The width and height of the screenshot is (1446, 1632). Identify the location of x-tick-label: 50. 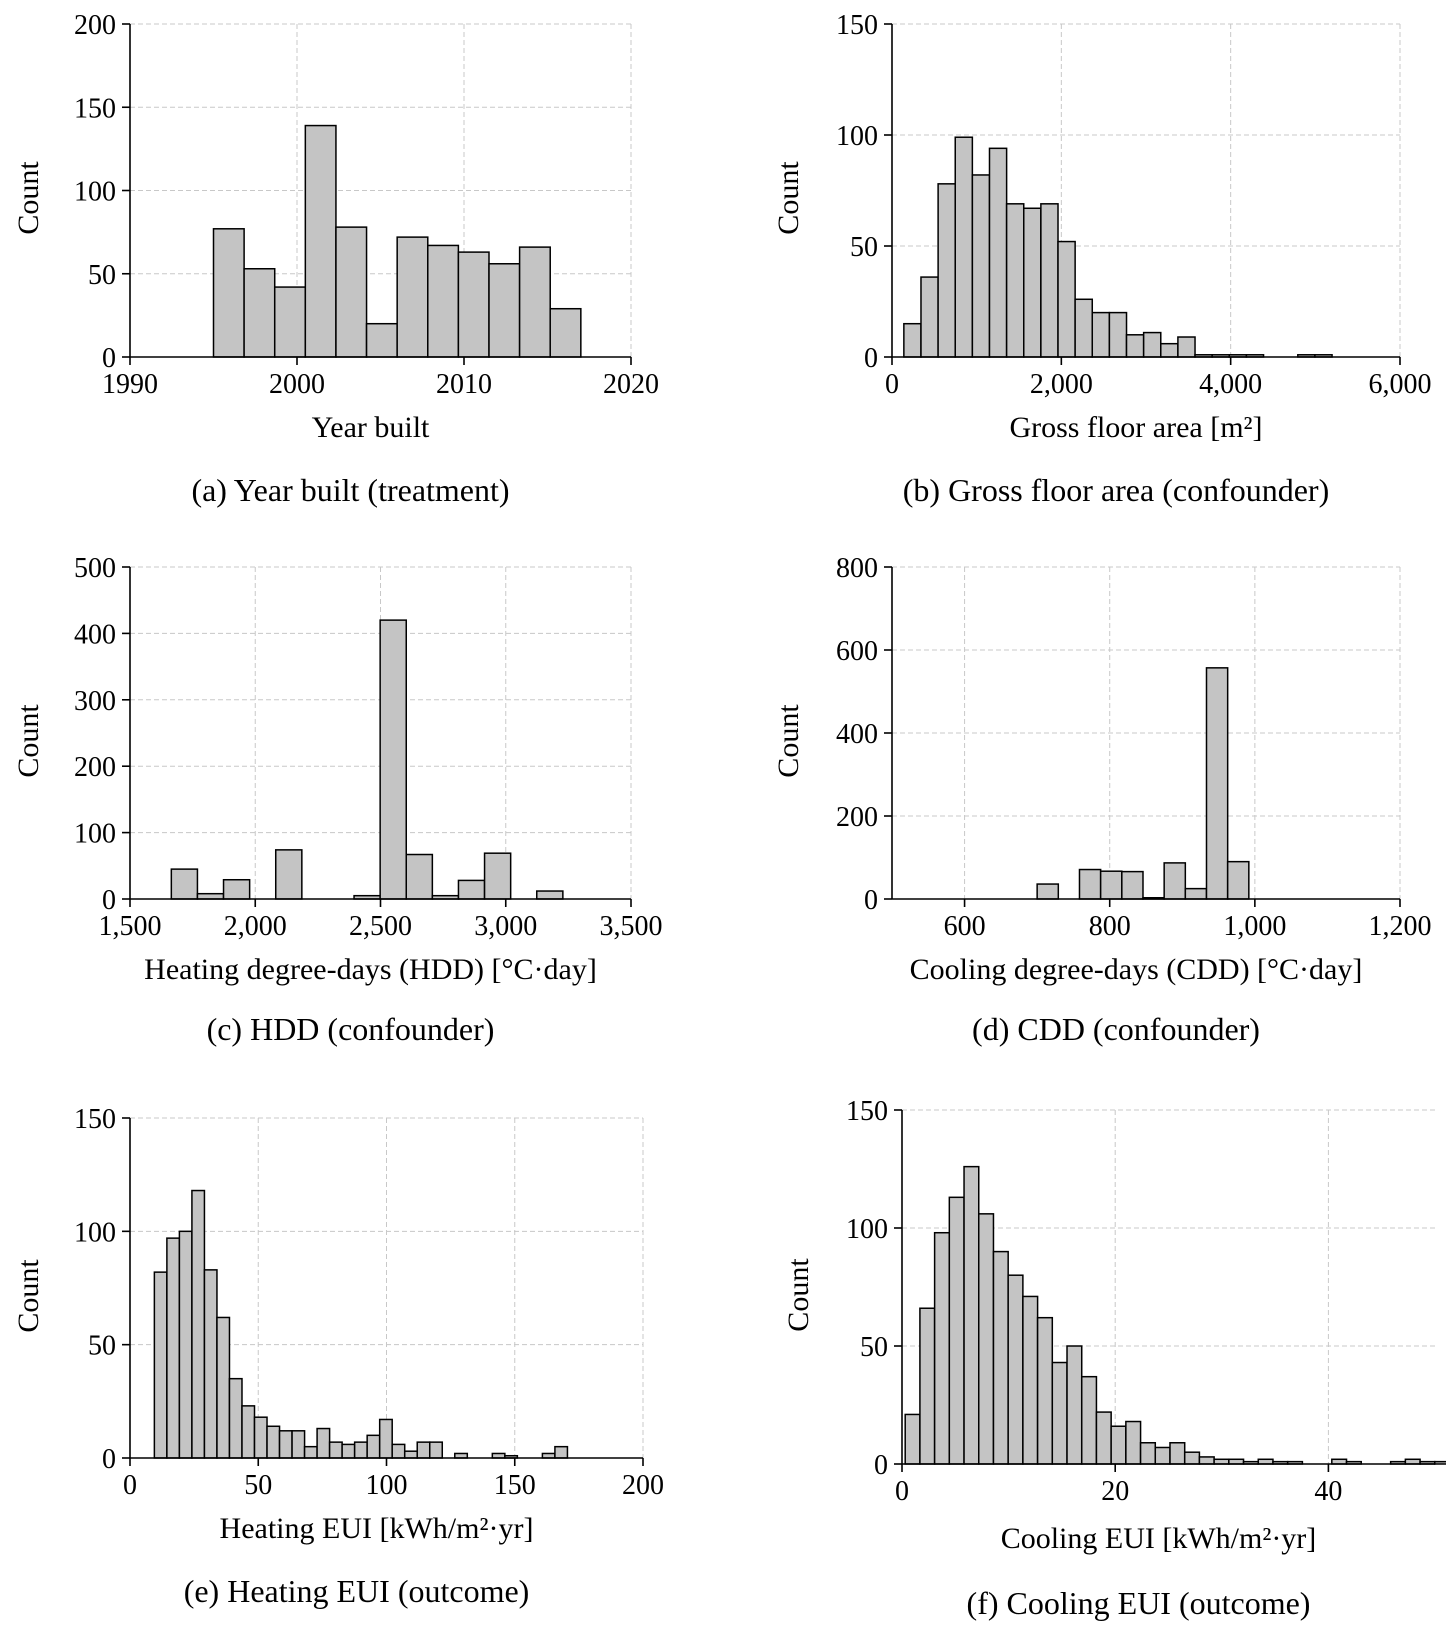
(258, 1485).